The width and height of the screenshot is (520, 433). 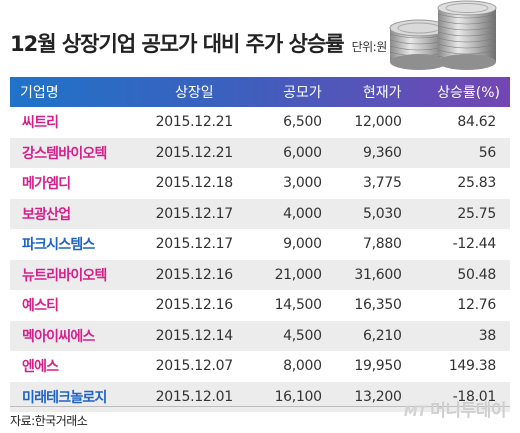 I want to click on table-row: 씨트리 2015.12.21 6,500 12,000 84.62, so click(x=260, y=122).